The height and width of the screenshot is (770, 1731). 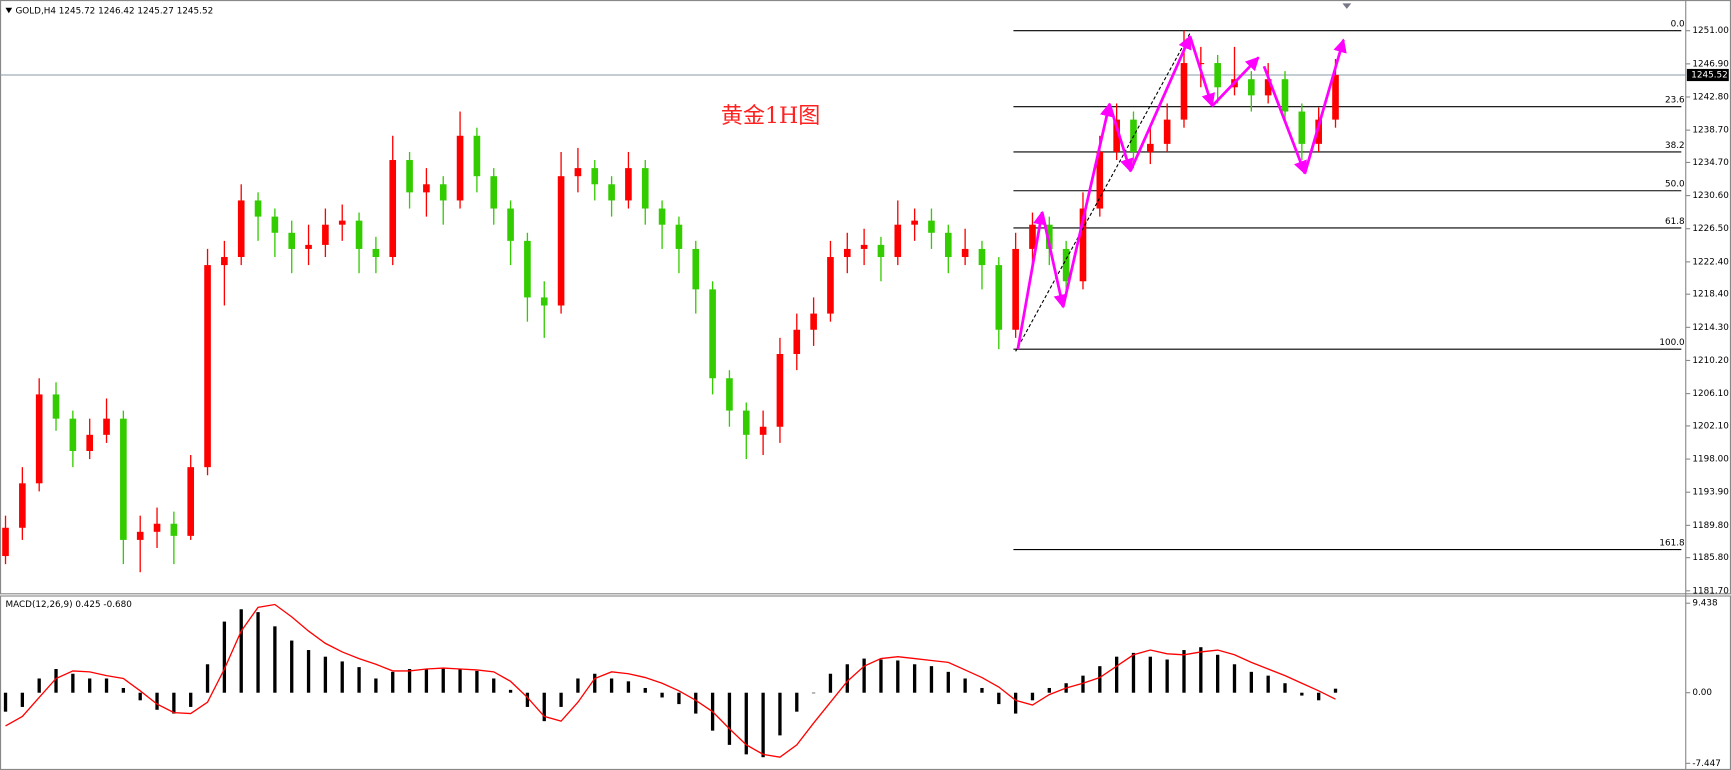 What do you see at coordinates (114, 12) in the screenshot?
I see `symbol-header: GOLD,H4 1245.72 1246.42 1245.27 1245.52` at bounding box center [114, 12].